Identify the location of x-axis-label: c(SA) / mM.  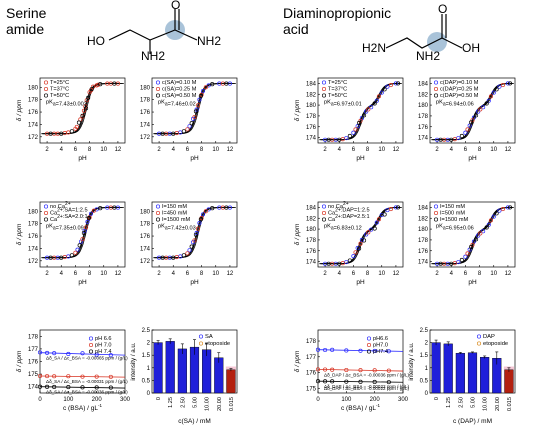
(194, 421).